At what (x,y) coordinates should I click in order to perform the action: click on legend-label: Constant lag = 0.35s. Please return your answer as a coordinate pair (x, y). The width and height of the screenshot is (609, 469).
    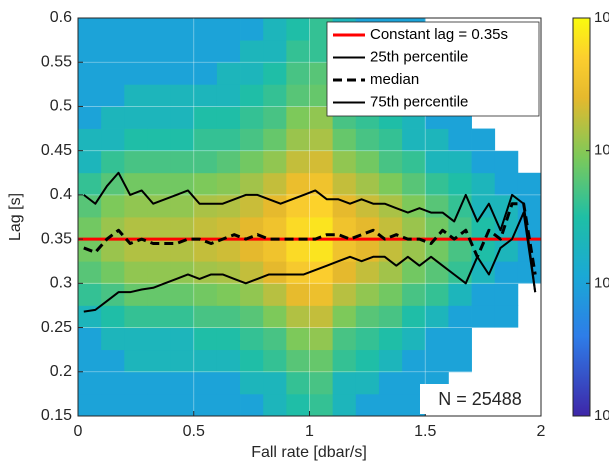
    Looking at the image, I should click on (439, 34).